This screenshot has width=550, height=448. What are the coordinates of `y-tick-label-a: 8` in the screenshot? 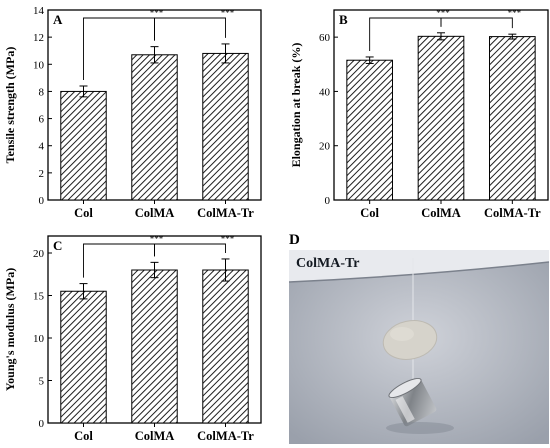 It's located at (42, 92).